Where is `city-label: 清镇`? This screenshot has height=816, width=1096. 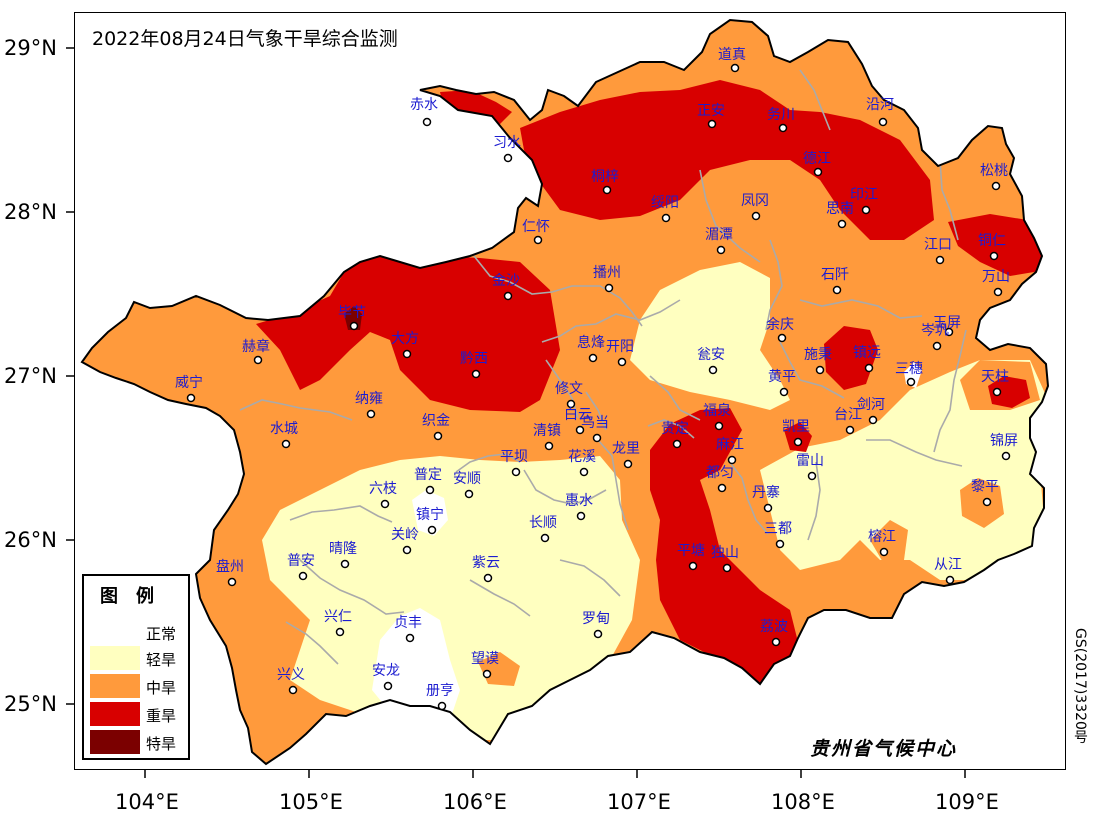 city-label: 清镇 is located at coordinates (547, 431).